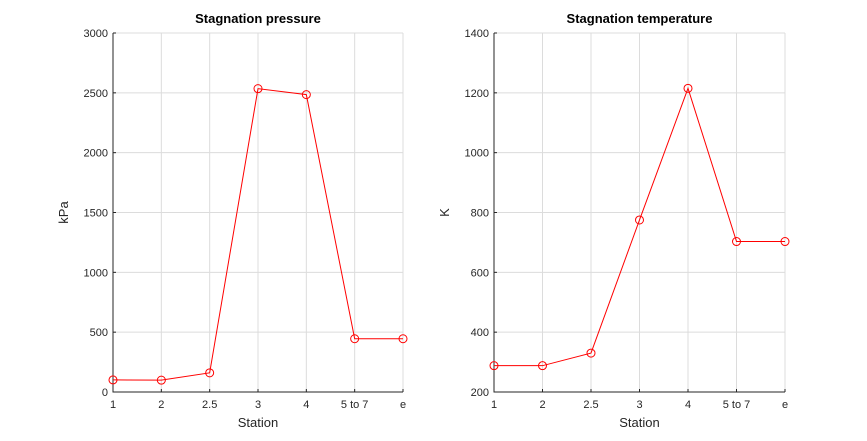 This screenshot has height=441, width=867. Describe the element at coordinates (480, 393) in the screenshot. I see `temperature-ytick-label: 200` at that location.